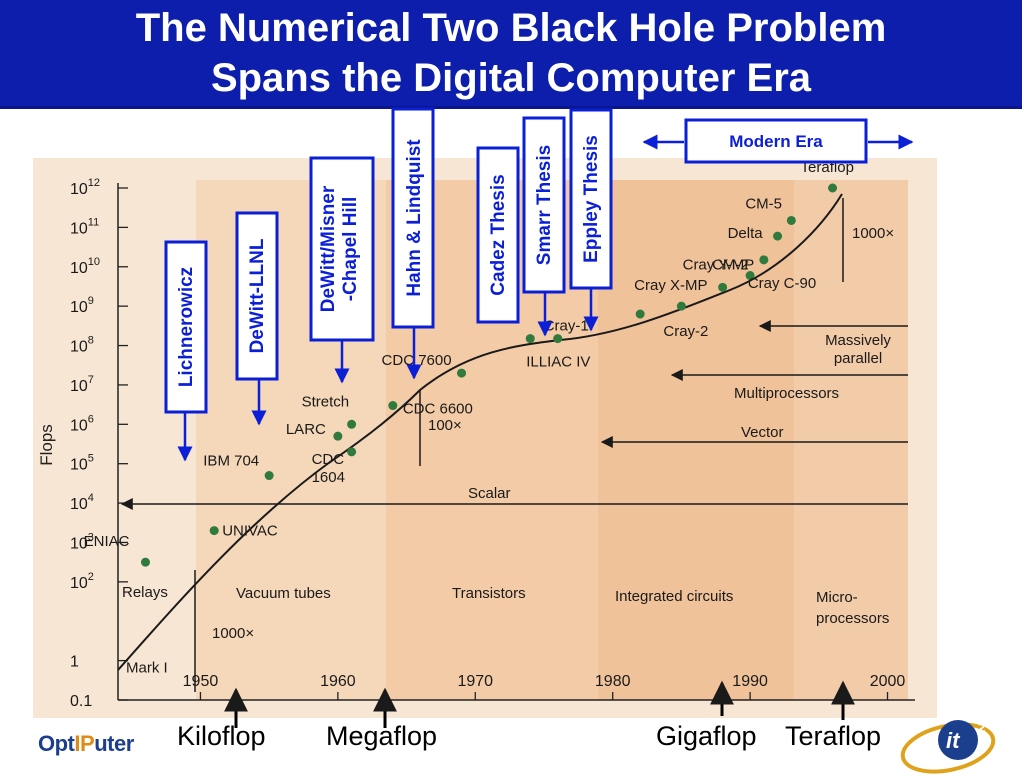 The width and height of the screenshot is (1024, 777). I want to click on modern-era-label: Modern Era, so click(776, 141).